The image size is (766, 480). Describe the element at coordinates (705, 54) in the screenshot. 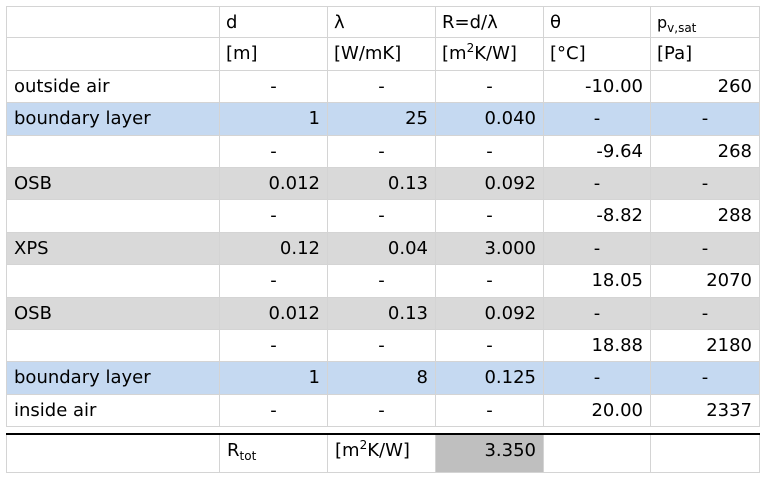

I see `unit-cell-psat: [Pa]` at that location.